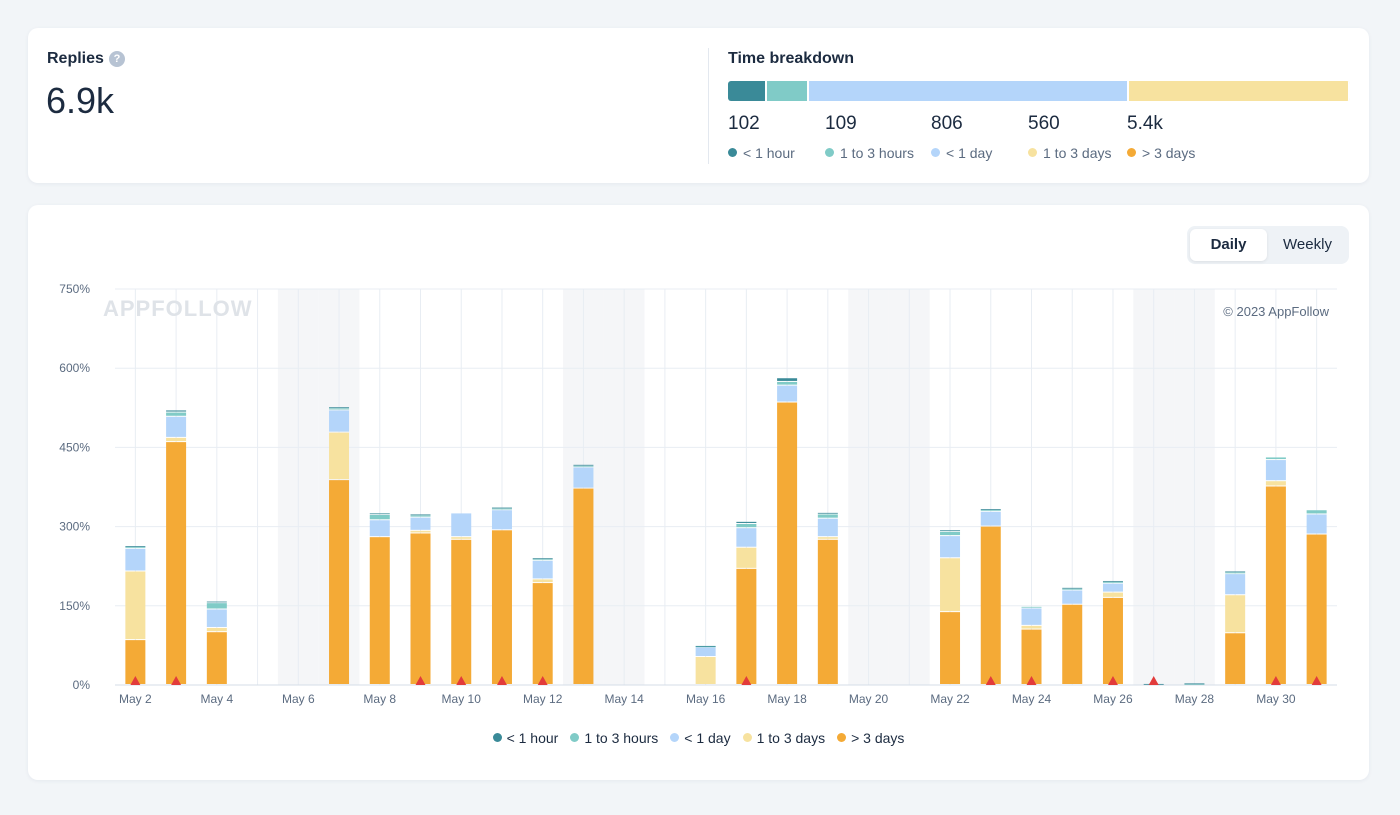 This screenshot has width=1400, height=815. What do you see at coordinates (1070, 153) in the screenshot?
I see `breakdown-label-1to3d: 1 to 3 days` at bounding box center [1070, 153].